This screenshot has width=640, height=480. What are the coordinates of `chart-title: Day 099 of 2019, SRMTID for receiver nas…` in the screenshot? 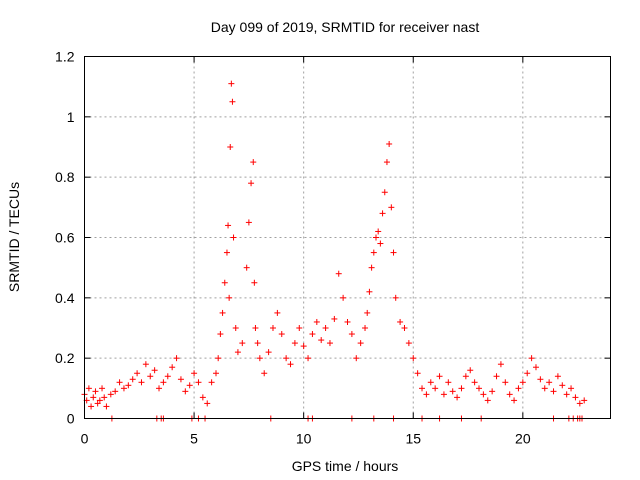 It's located at (345, 27).